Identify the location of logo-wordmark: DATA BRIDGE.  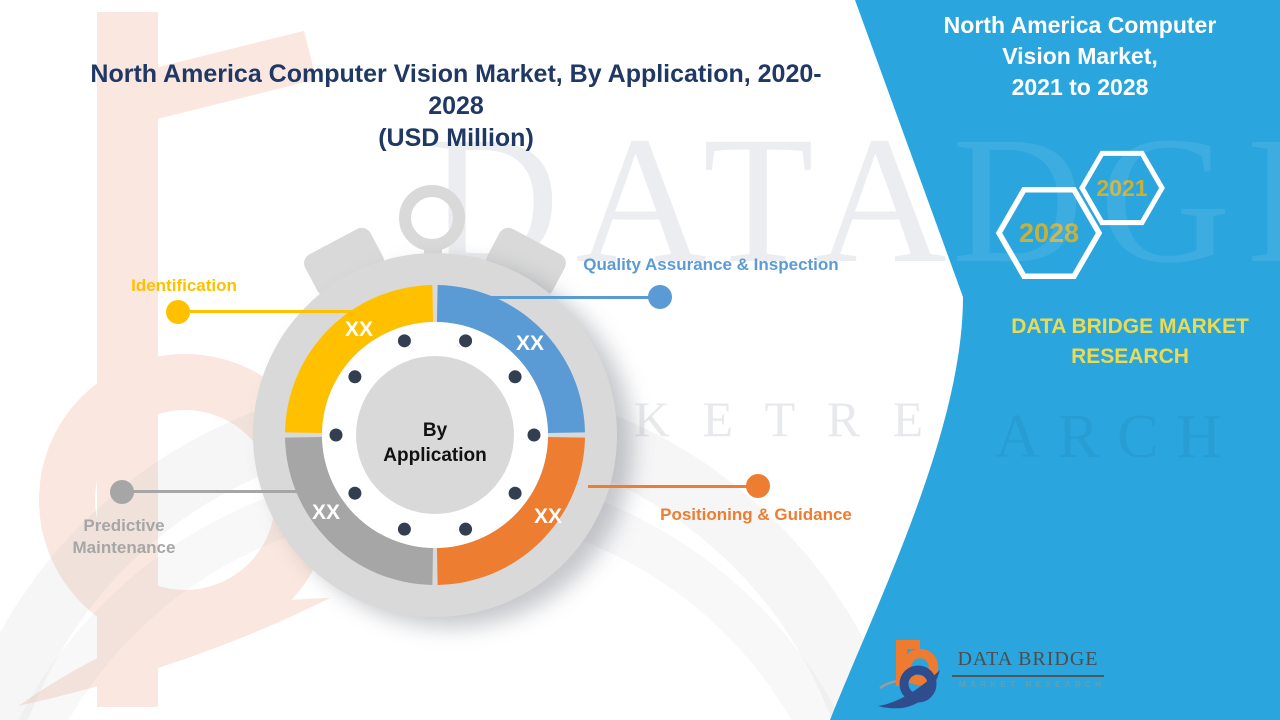
(1028, 662).